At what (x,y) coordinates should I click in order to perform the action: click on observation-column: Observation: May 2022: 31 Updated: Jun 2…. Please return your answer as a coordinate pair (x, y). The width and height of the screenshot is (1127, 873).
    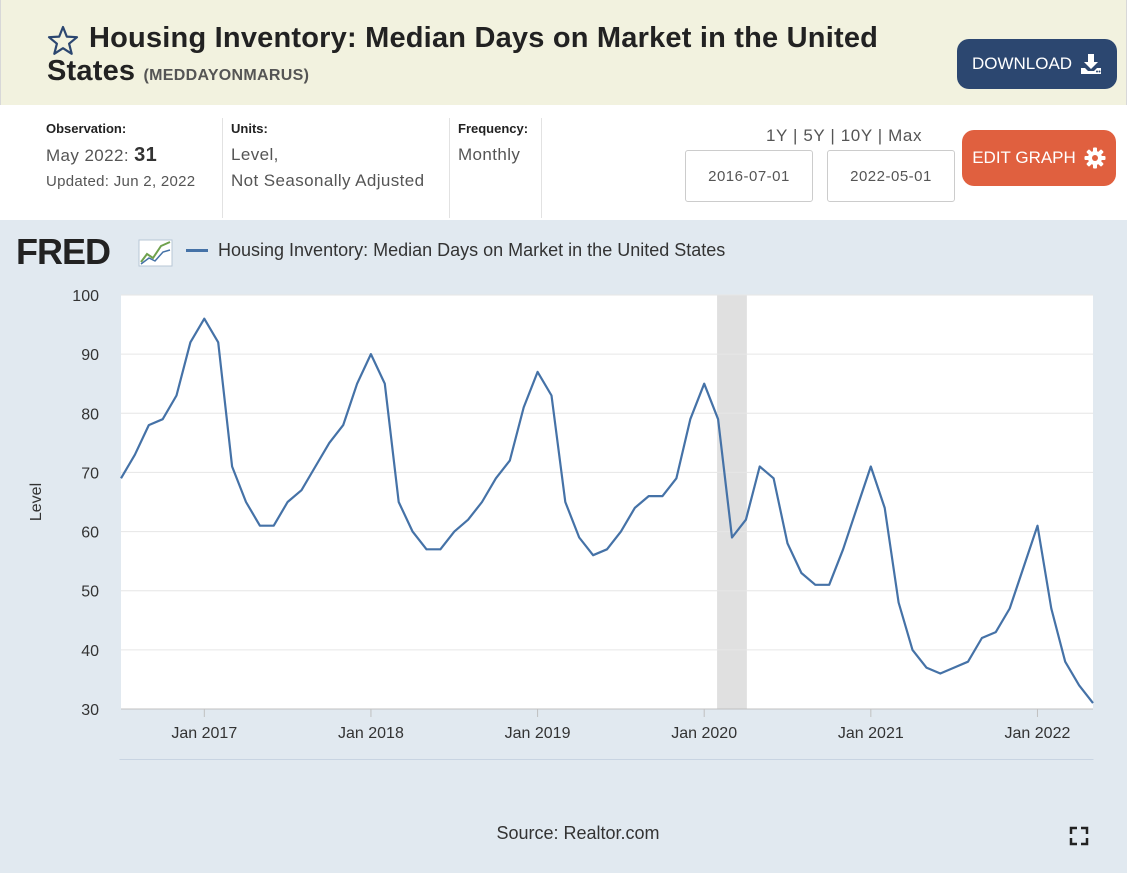
    Looking at the image, I should click on (120, 155).